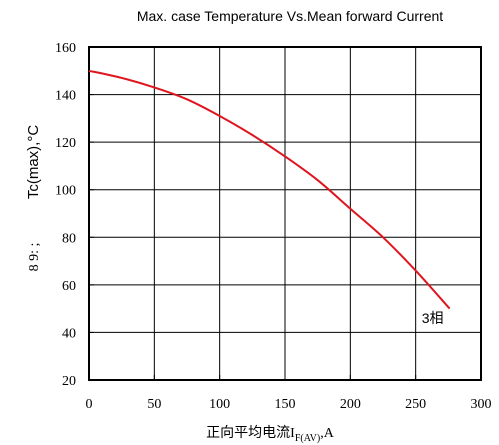 Image resolution: width=499 pixels, height=445 pixels. What do you see at coordinates (65, 48) in the screenshot?
I see `y-tick-label-7: 160` at bounding box center [65, 48].